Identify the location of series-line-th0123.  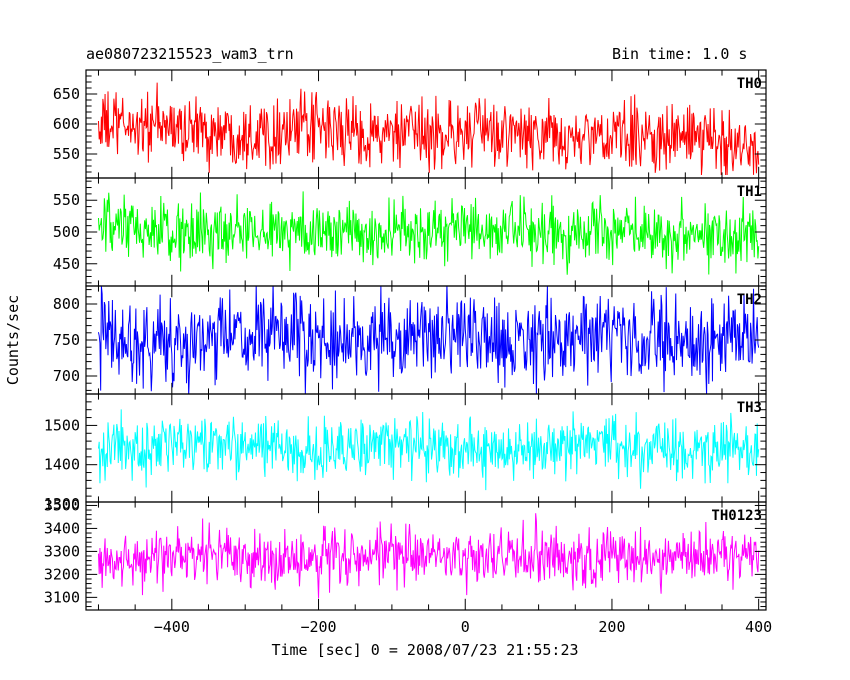
(428, 556).